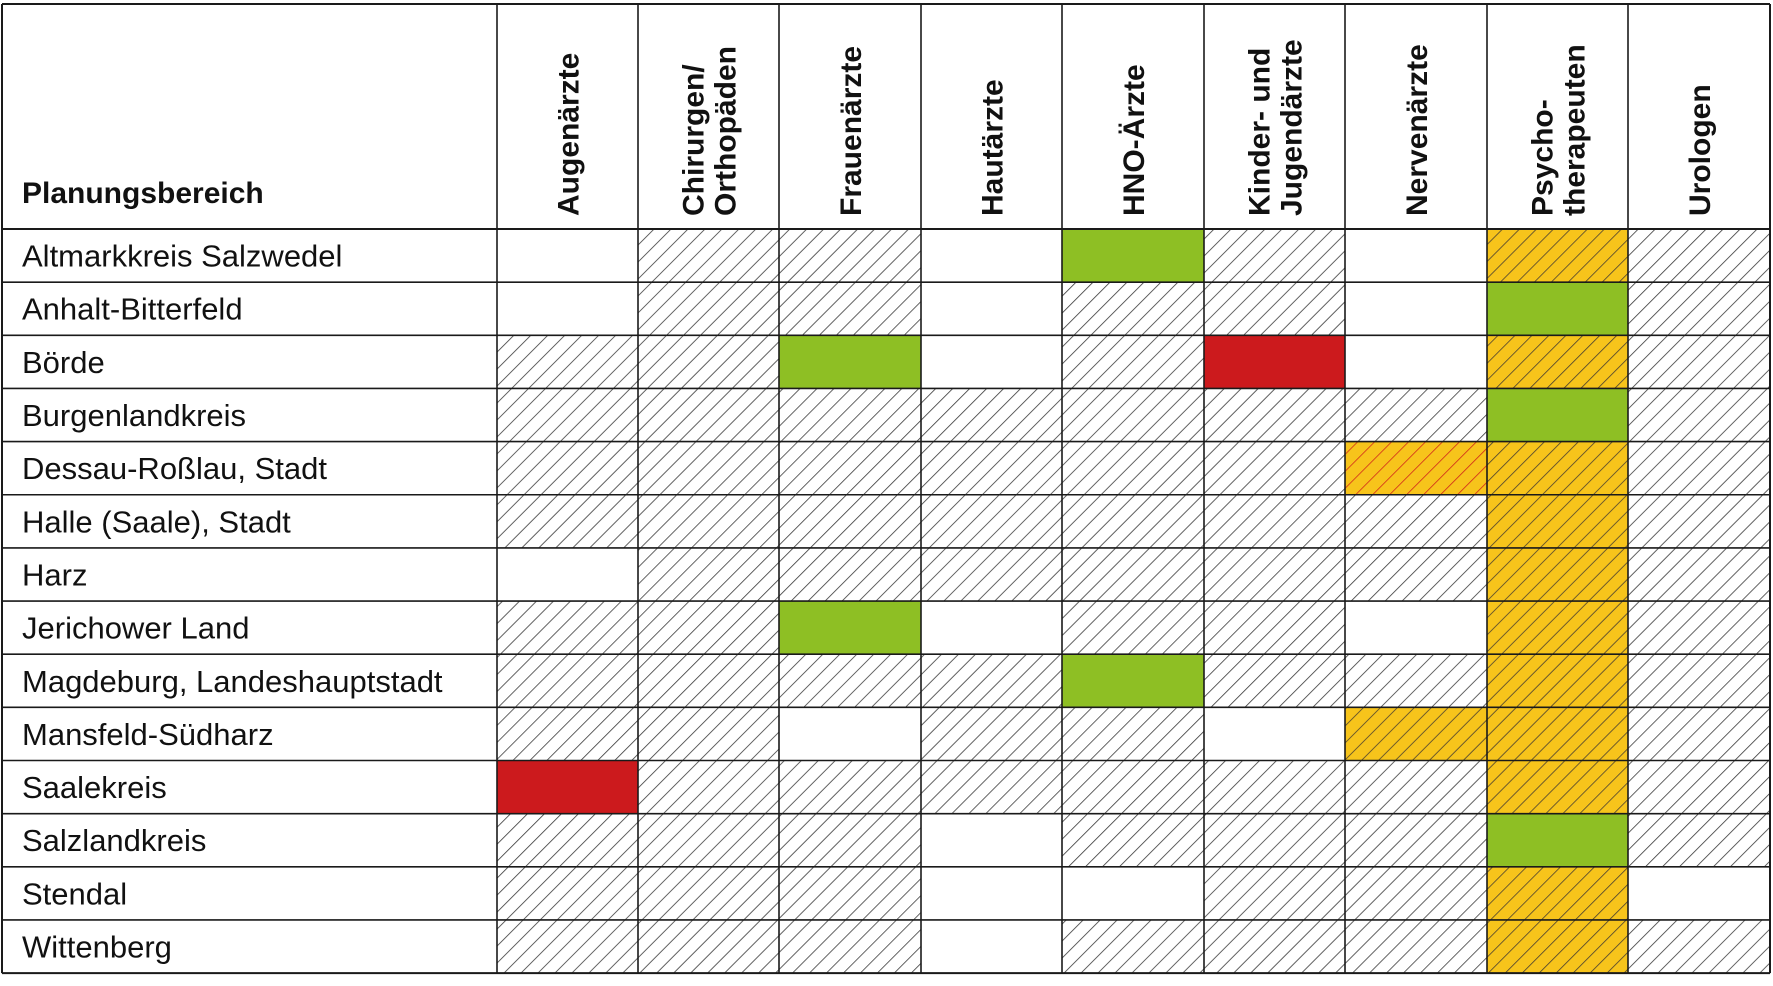 This screenshot has width=1773, height=986. What do you see at coordinates (1292, 127) in the screenshot?
I see `column-header-kinder-und-jugendaerzte: Jugendärzte` at bounding box center [1292, 127].